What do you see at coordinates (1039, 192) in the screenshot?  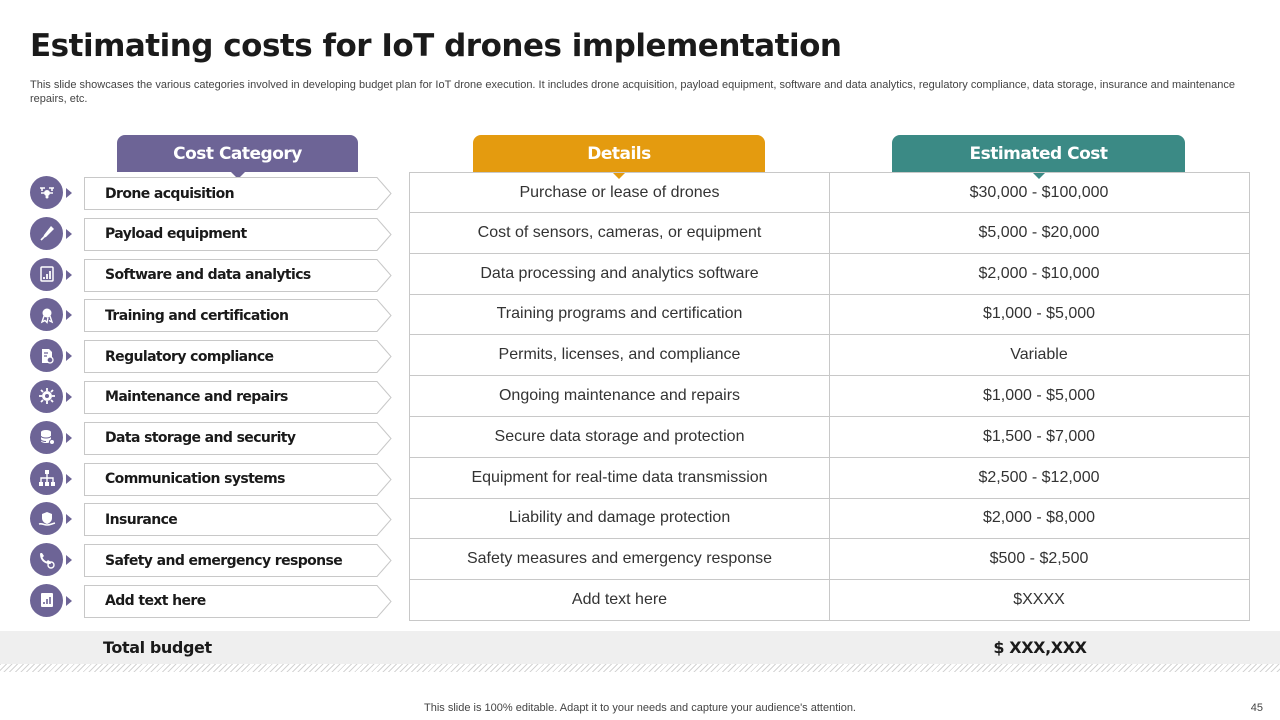 I see `cost-cell: $30,000 - $100,000` at bounding box center [1039, 192].